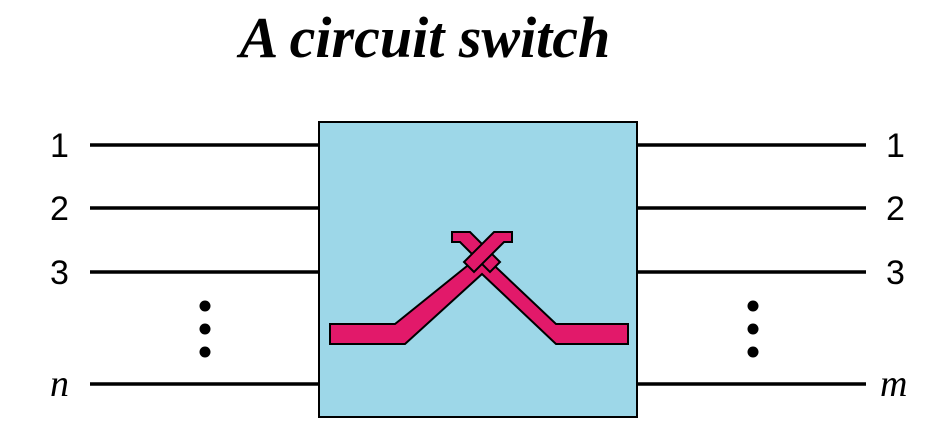 This screenshot has height=438, width=930. What do you see at coordinates (59, 273) in the screenshot?
I see `input-label: 3` at bounding box center [59, 273].